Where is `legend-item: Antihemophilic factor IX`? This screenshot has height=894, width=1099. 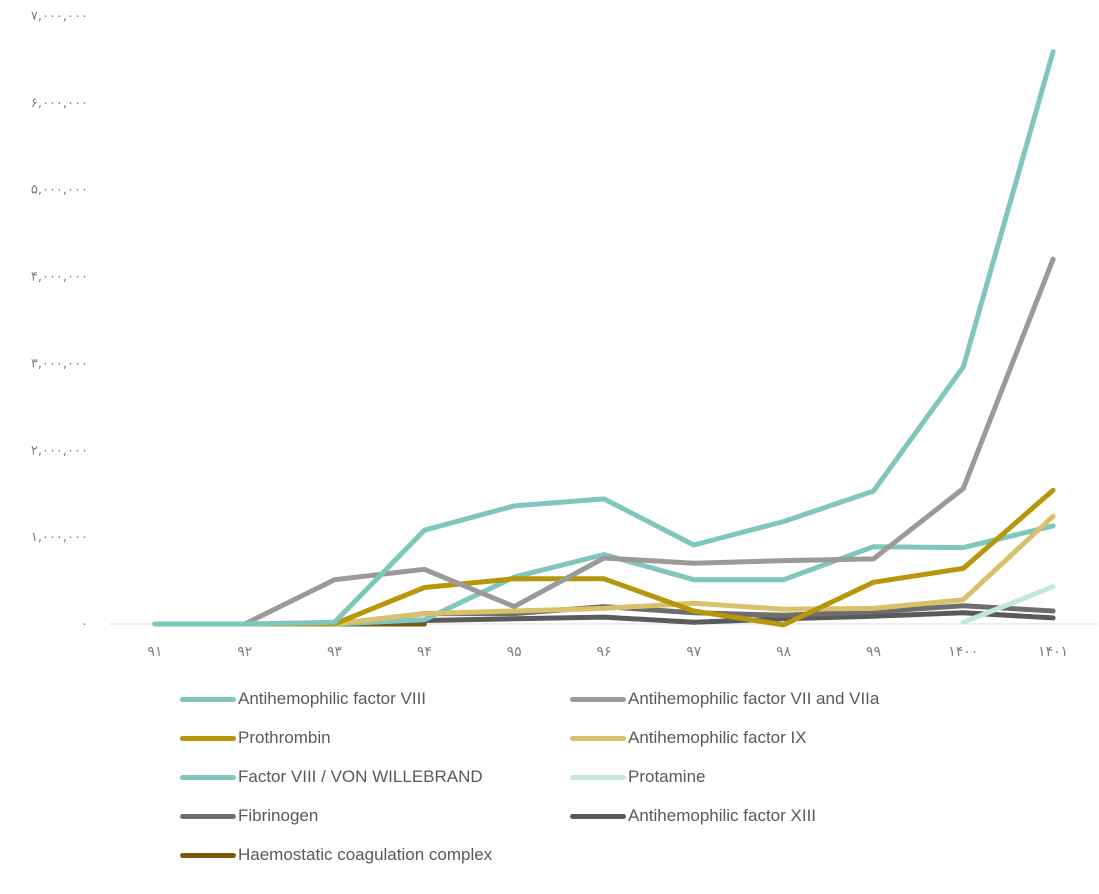 legend-item: Antihemophilic factor IX is located at coordinates (688, 738).